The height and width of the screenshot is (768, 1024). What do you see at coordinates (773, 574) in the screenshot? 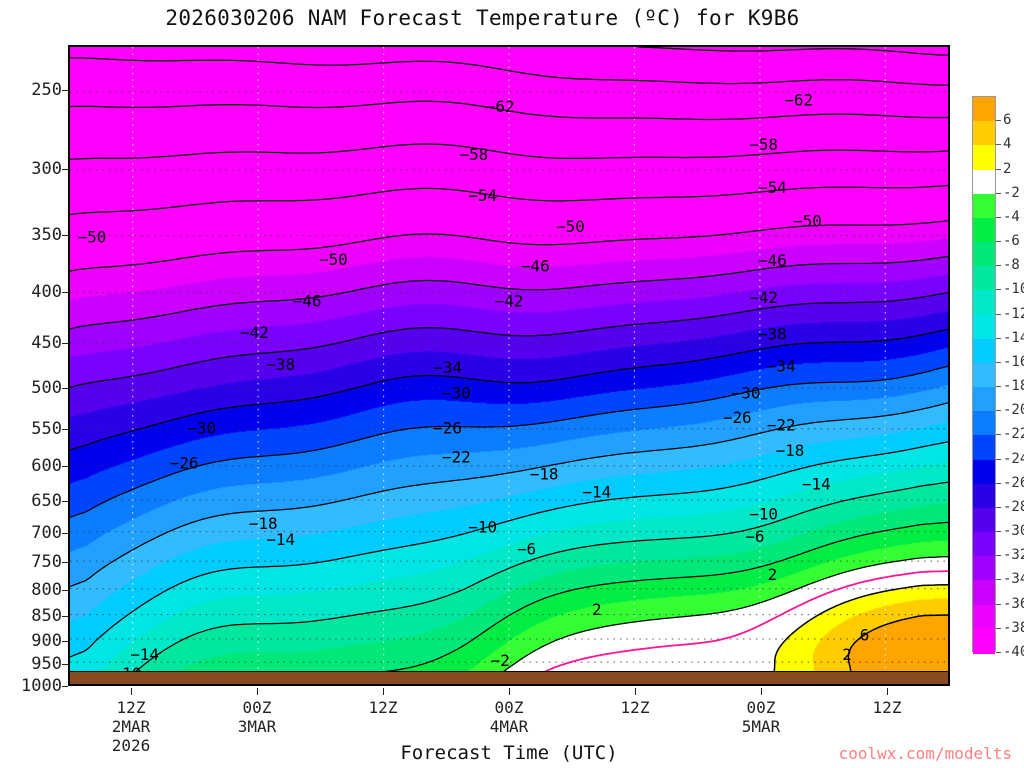
I see `contour-label: 2` at bounding box center [773, 574].